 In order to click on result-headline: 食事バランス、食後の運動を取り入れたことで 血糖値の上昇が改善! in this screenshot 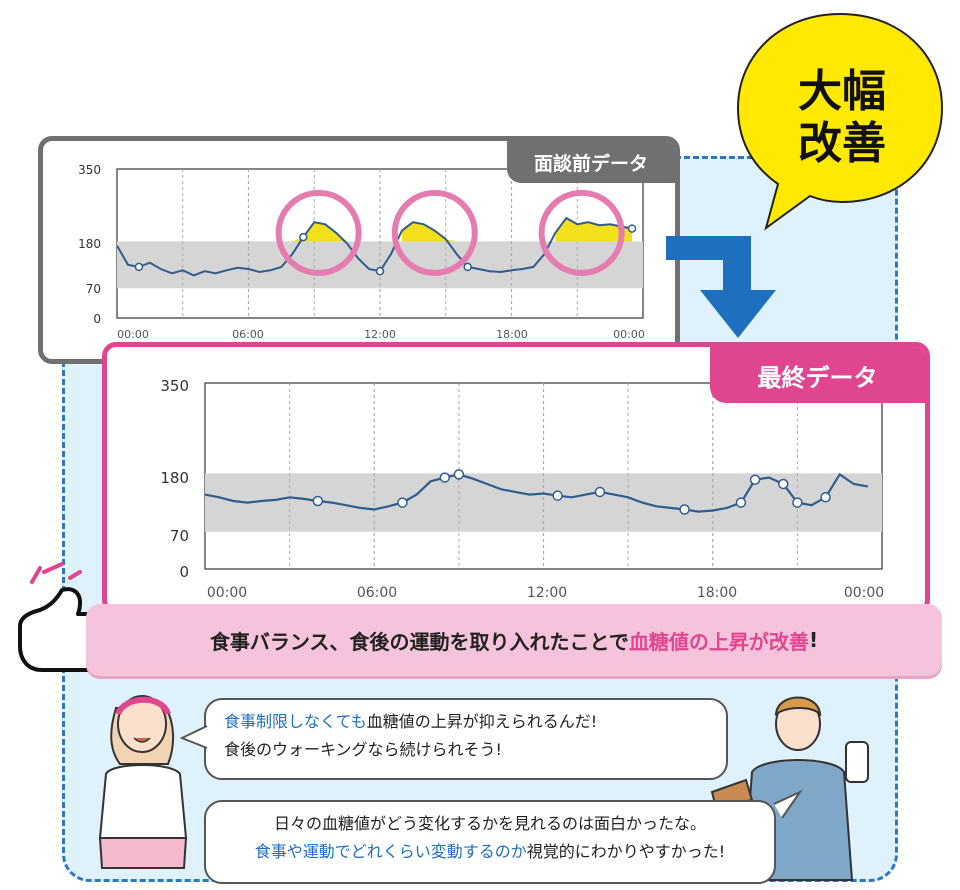, I will do `click(514, 640)`.